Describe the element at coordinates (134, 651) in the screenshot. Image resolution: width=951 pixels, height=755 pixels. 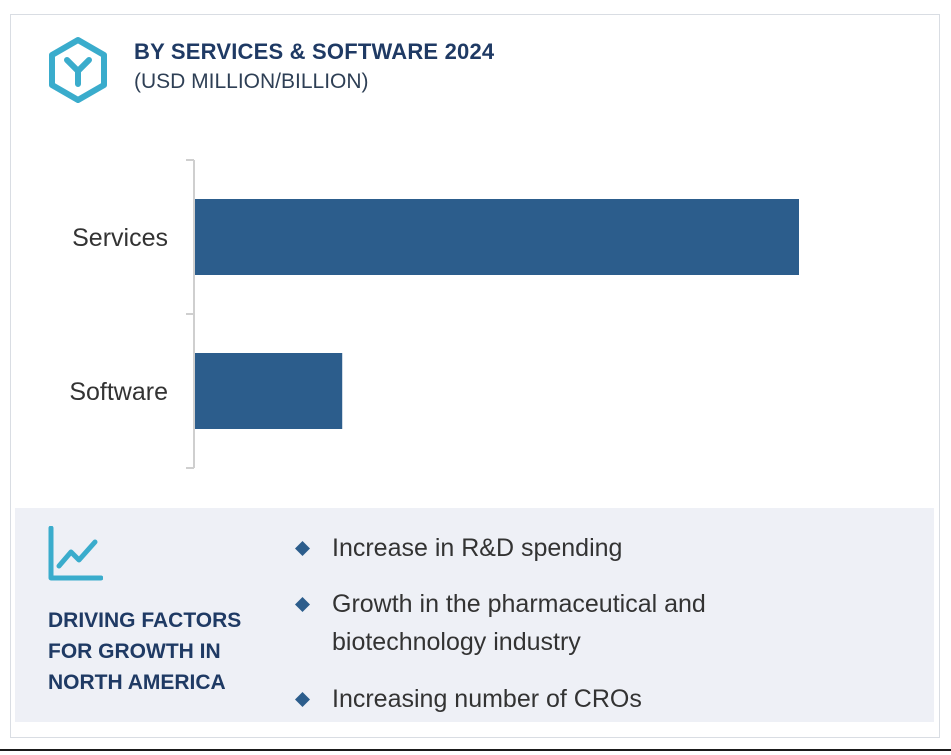
I see `heading-line: FOR GROWTH IN` at that location.